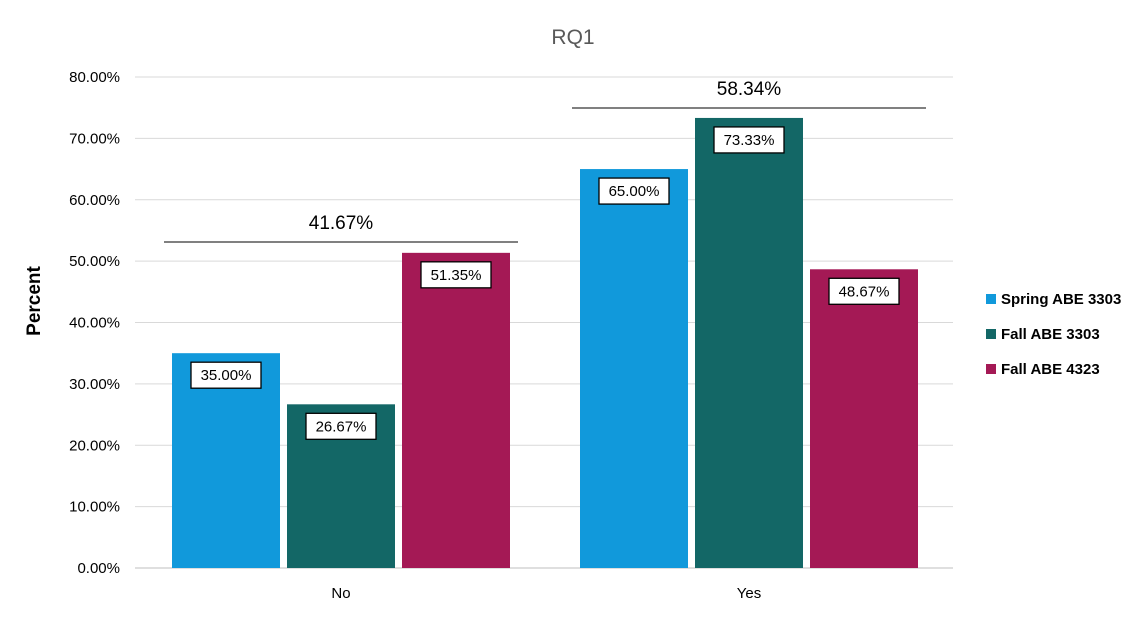  What do you see at coordinates (340, 593) in the screenshot?
I see `x-category-label: No` at bounding box center [340, 593].